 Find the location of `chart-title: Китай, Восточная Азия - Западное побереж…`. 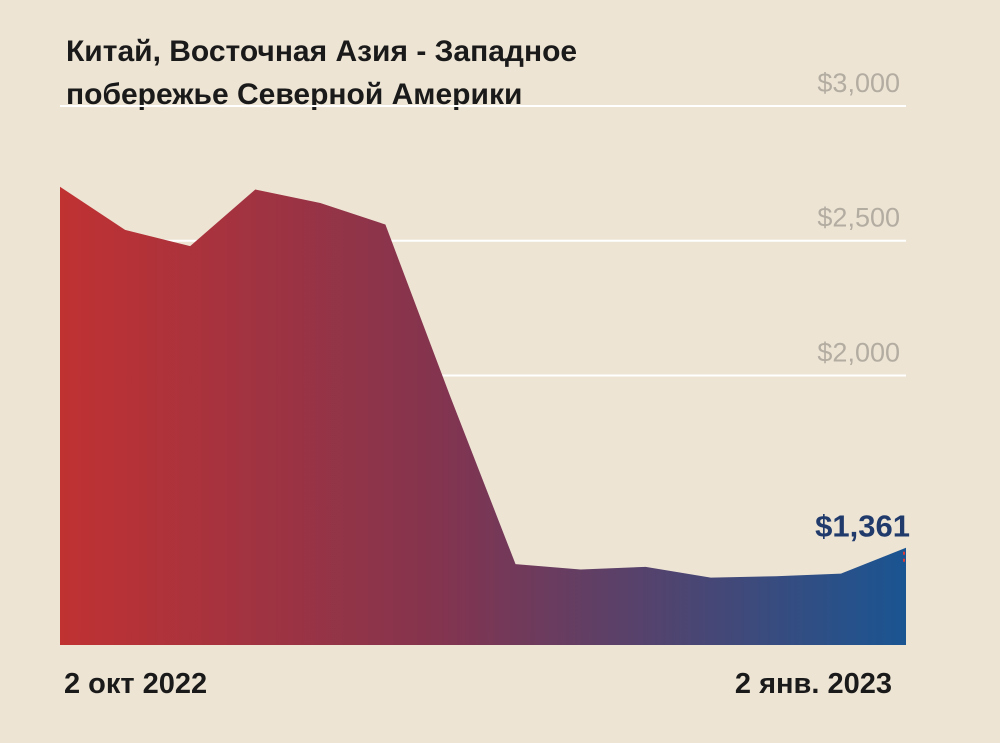

chart-title: Китай, Восточная Азия - Западное побереж… is located at coordinates (416, 73).